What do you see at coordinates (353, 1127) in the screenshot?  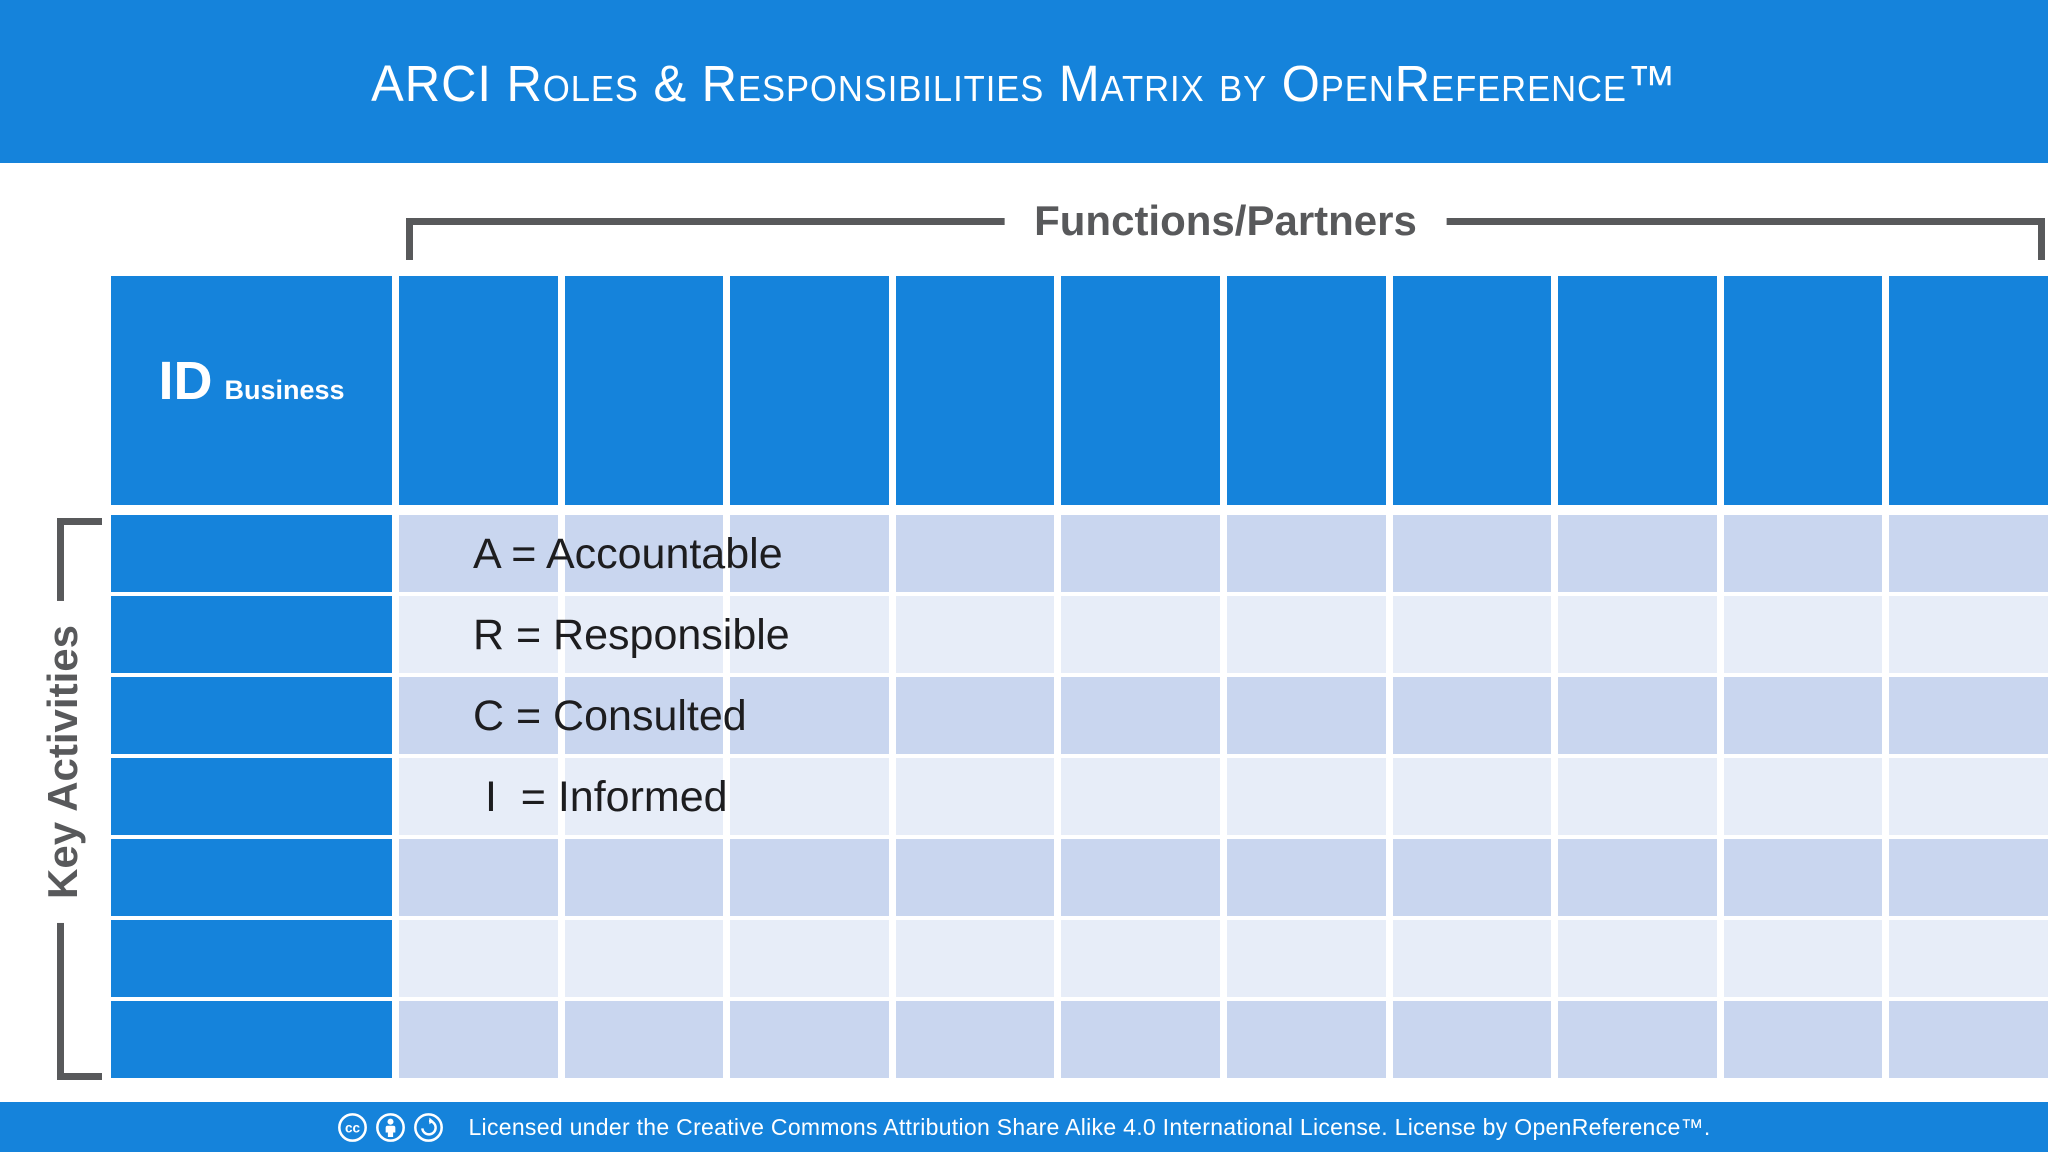 I see `svg-text: cc` at bounding box center [353, 1127].